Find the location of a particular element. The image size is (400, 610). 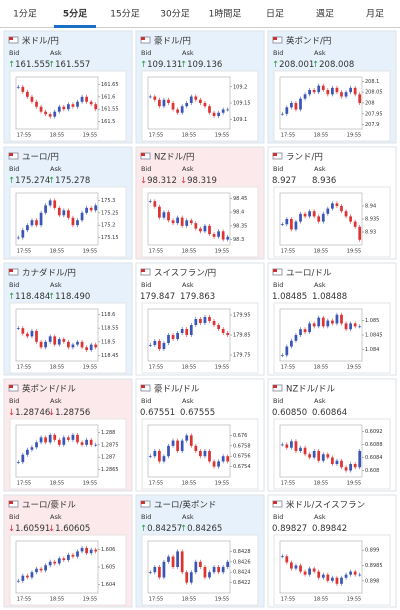

x-tick-label: 18:55 is located at coordinates (189, 600).